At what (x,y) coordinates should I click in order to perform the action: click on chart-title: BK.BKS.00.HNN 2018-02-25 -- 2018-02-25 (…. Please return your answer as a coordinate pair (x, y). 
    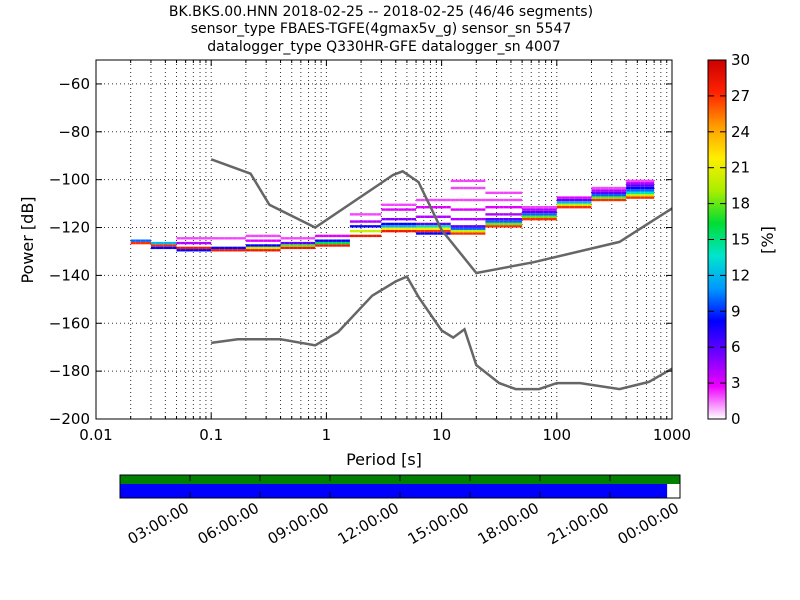
    Looking at the image, I should click on (381, 29).